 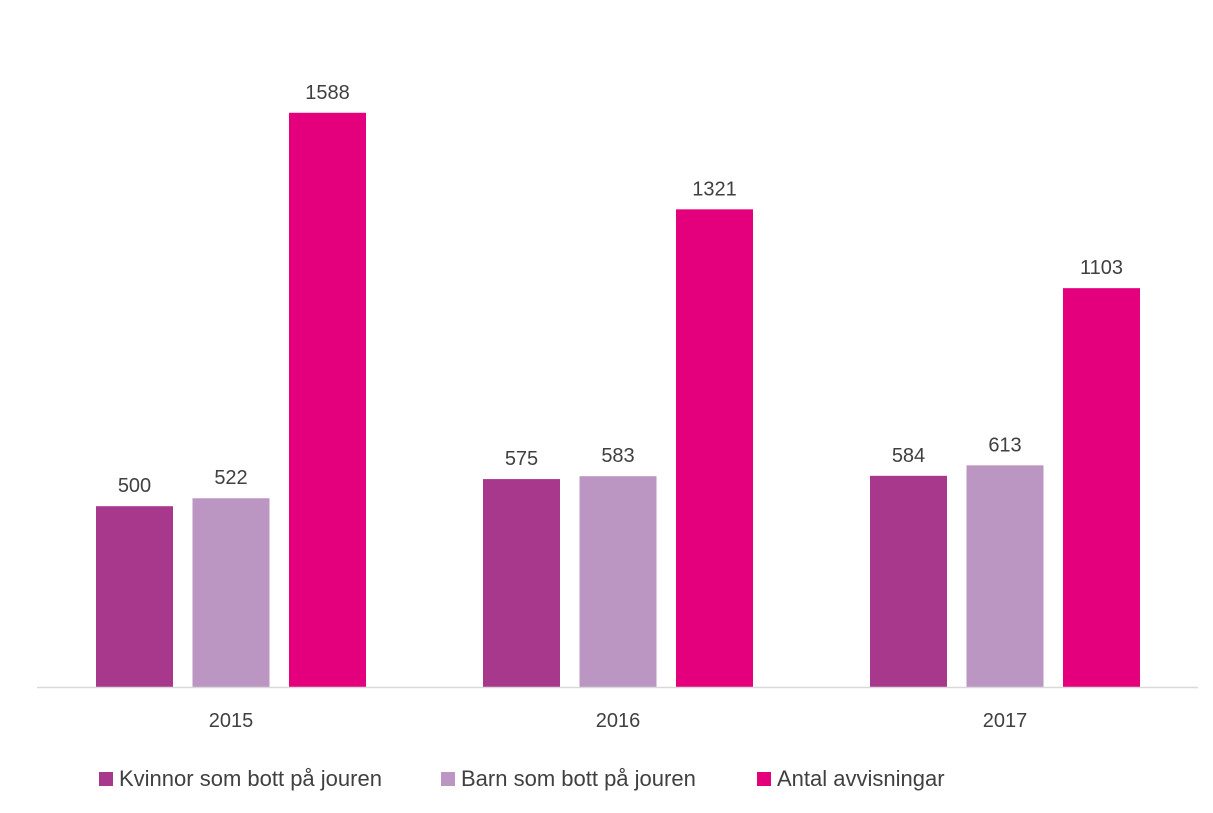 I want to click on legend-item-barn-som-bott-p-jouren: Barn som bott på jouren, so click(x=568, y=778).